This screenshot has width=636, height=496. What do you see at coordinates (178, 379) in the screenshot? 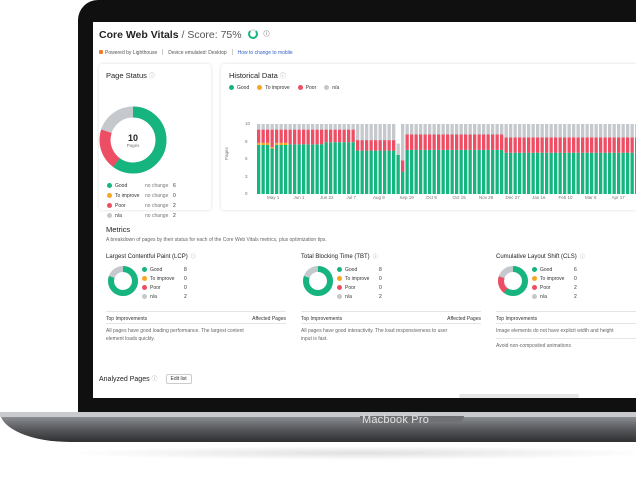
I see `edit-list-button: Edit list` at bounding box center [178, 379].